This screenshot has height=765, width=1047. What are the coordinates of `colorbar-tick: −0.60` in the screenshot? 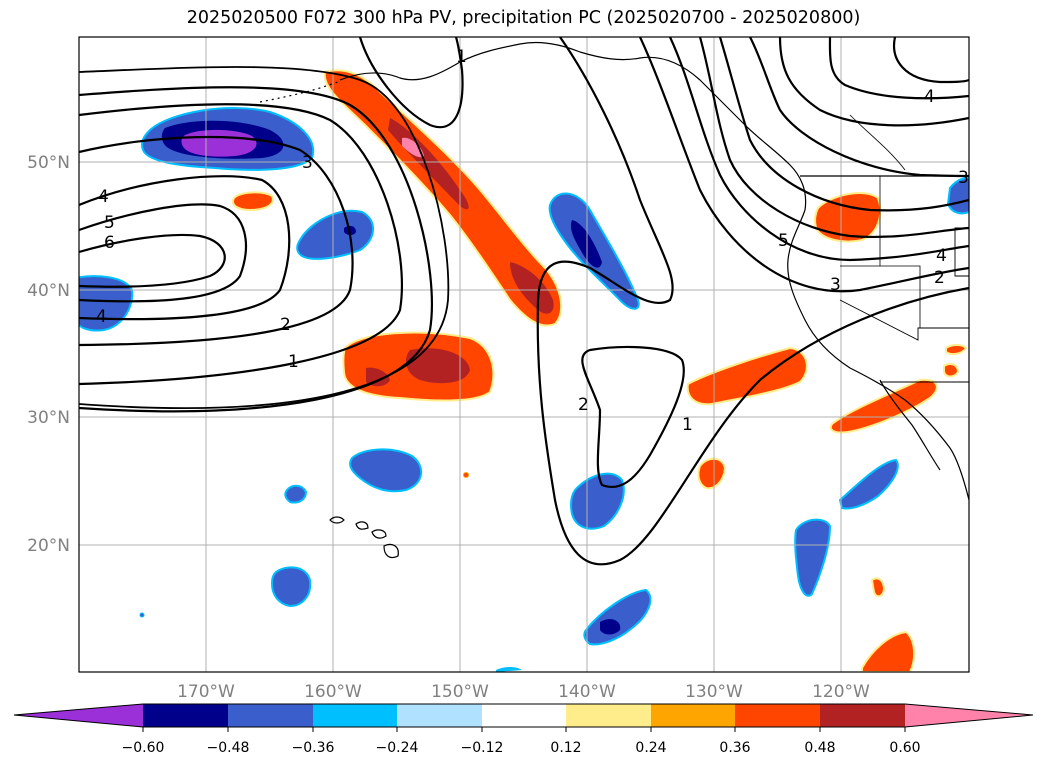 It's located at (143, 748).